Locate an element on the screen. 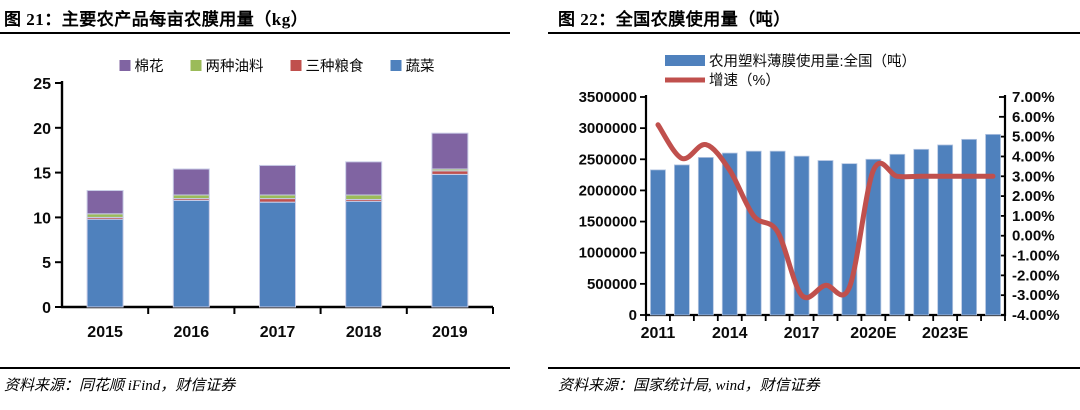 The image size is (1080, 410). bar-2014 is located at coordinates (729, 234).